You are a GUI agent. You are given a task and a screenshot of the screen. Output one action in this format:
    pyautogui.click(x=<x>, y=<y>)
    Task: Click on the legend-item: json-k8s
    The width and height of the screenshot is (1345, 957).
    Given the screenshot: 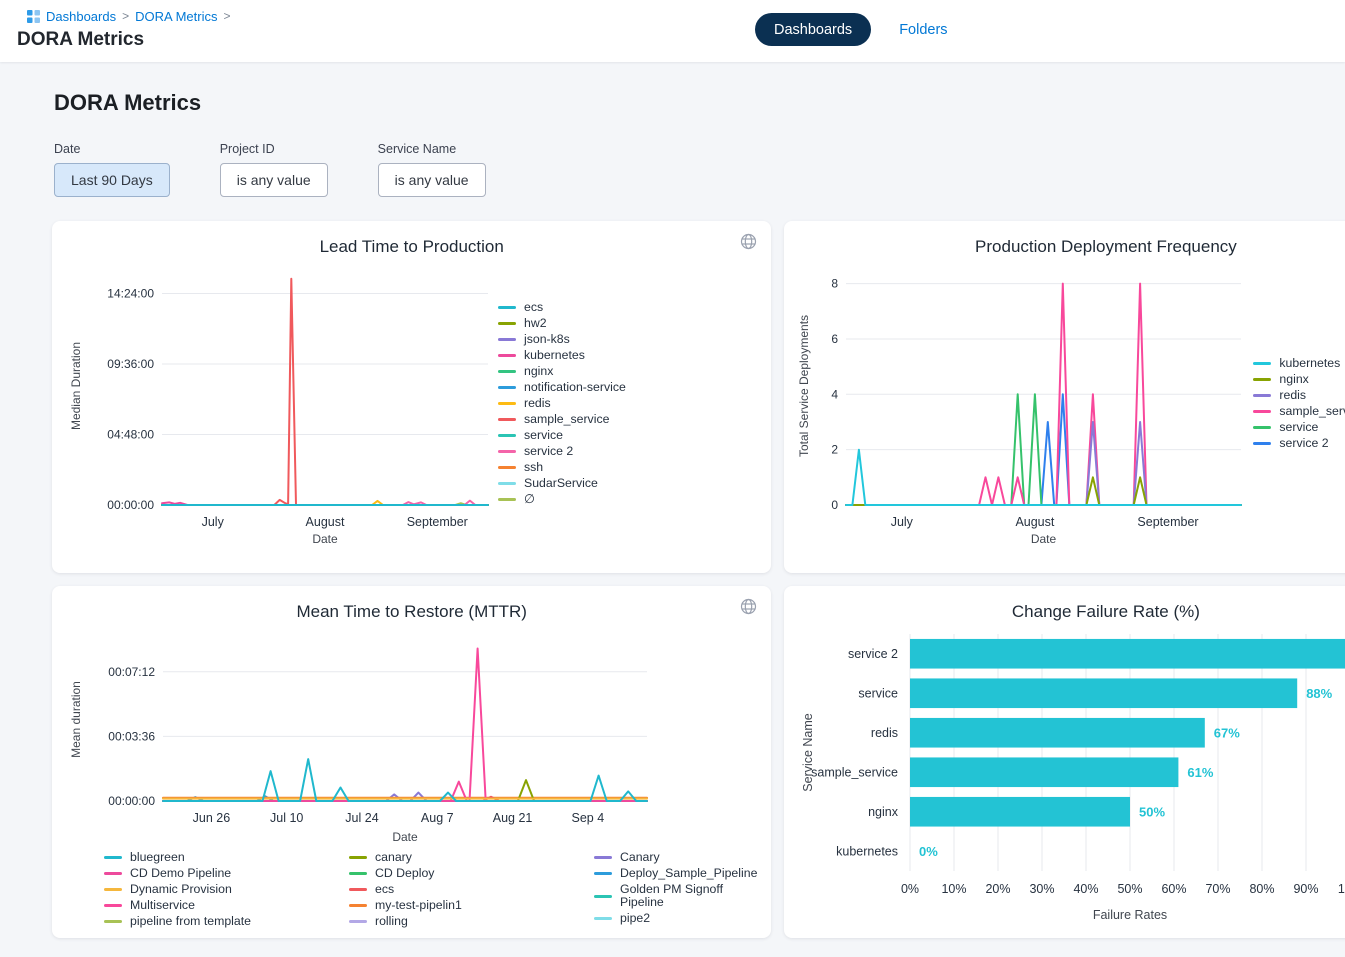 What is the action you would take?
    pyautogui.click(x=578, y=338)
    